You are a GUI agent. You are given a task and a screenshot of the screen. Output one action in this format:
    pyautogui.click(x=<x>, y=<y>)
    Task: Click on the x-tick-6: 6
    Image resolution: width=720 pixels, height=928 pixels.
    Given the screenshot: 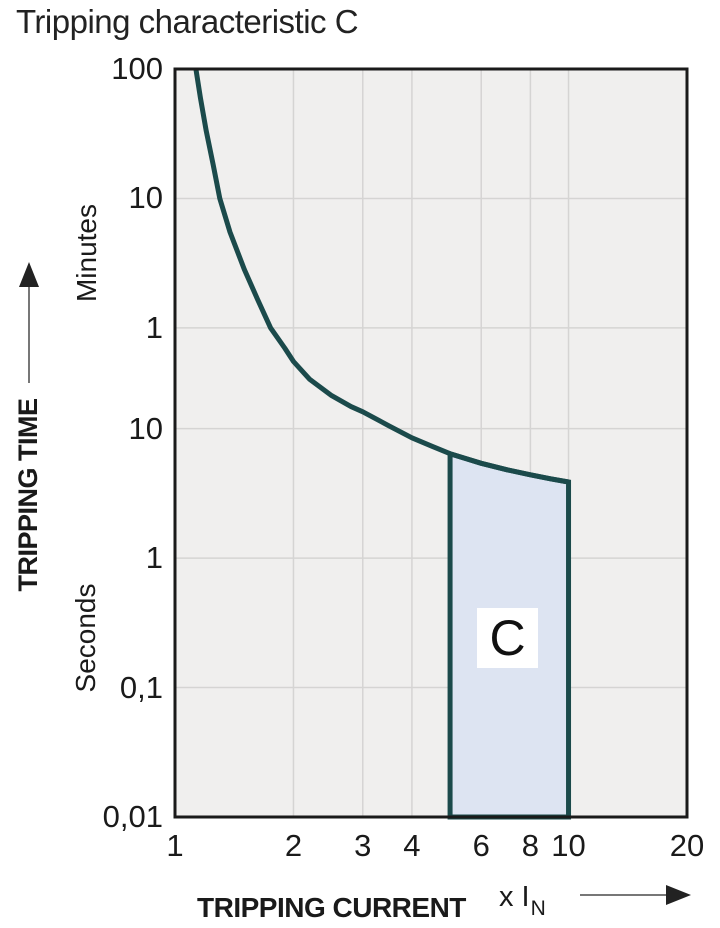 What is the action you would take?
    pyautogui.click(x=481, y=845)
    